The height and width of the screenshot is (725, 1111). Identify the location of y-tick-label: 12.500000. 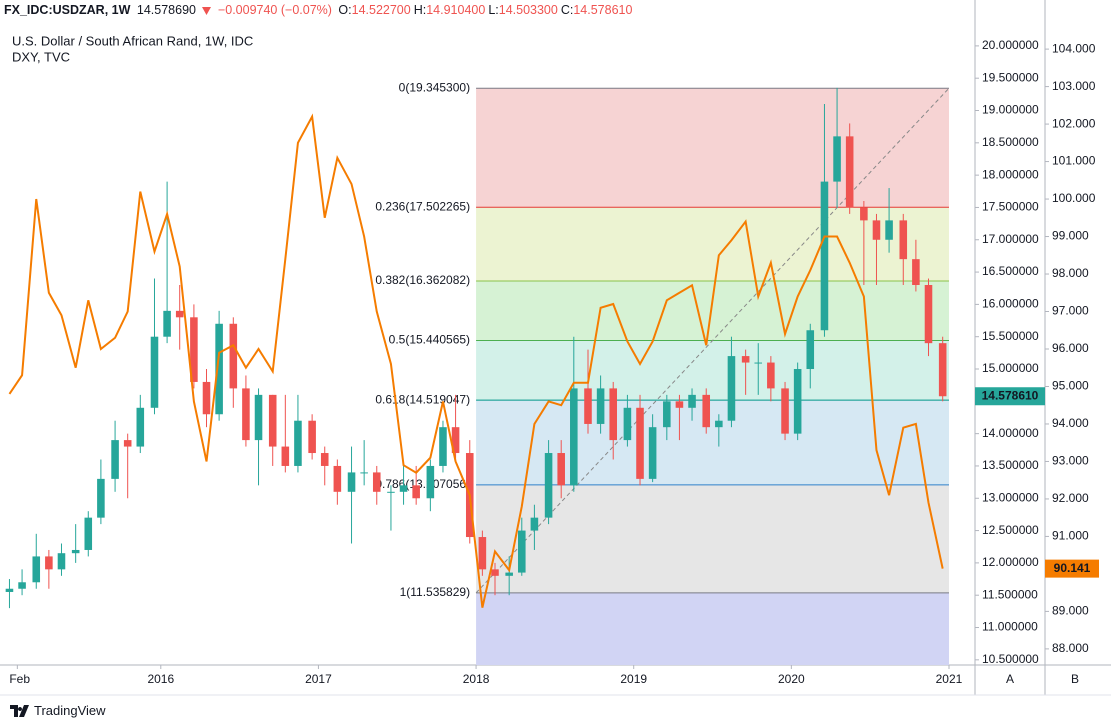
(1010, 530).